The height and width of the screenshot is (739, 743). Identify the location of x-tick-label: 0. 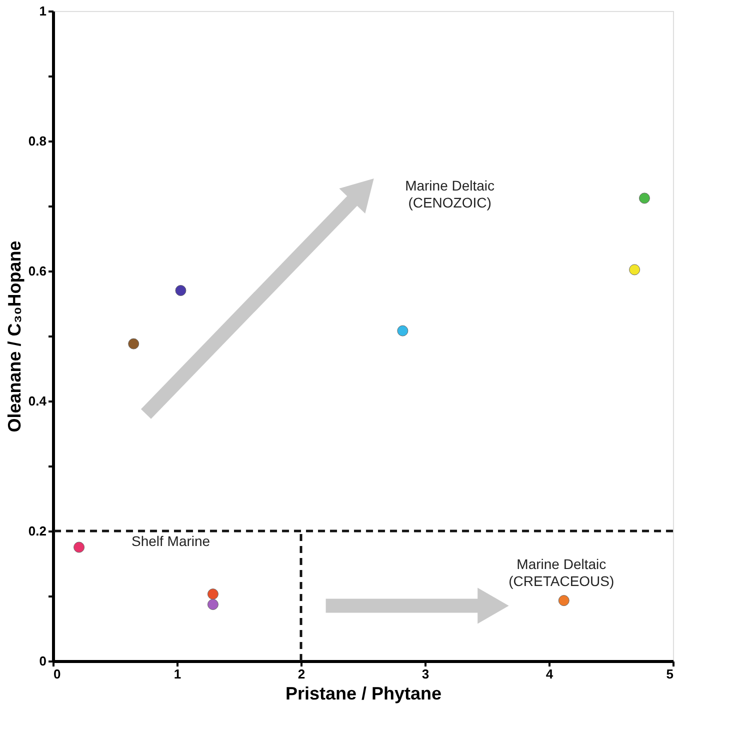
(57, 674).